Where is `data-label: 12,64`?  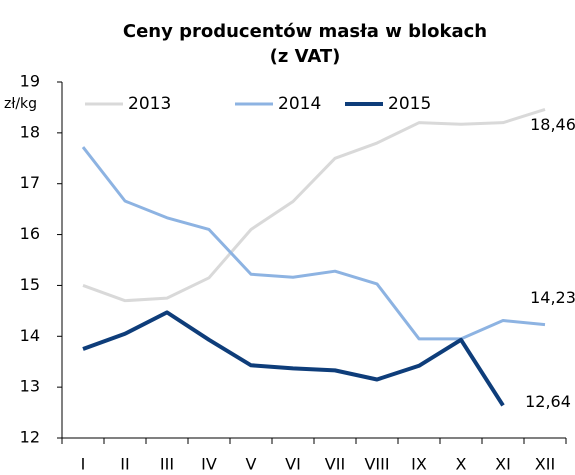 data-label: 12,64 is located at coordinates (548, 401).